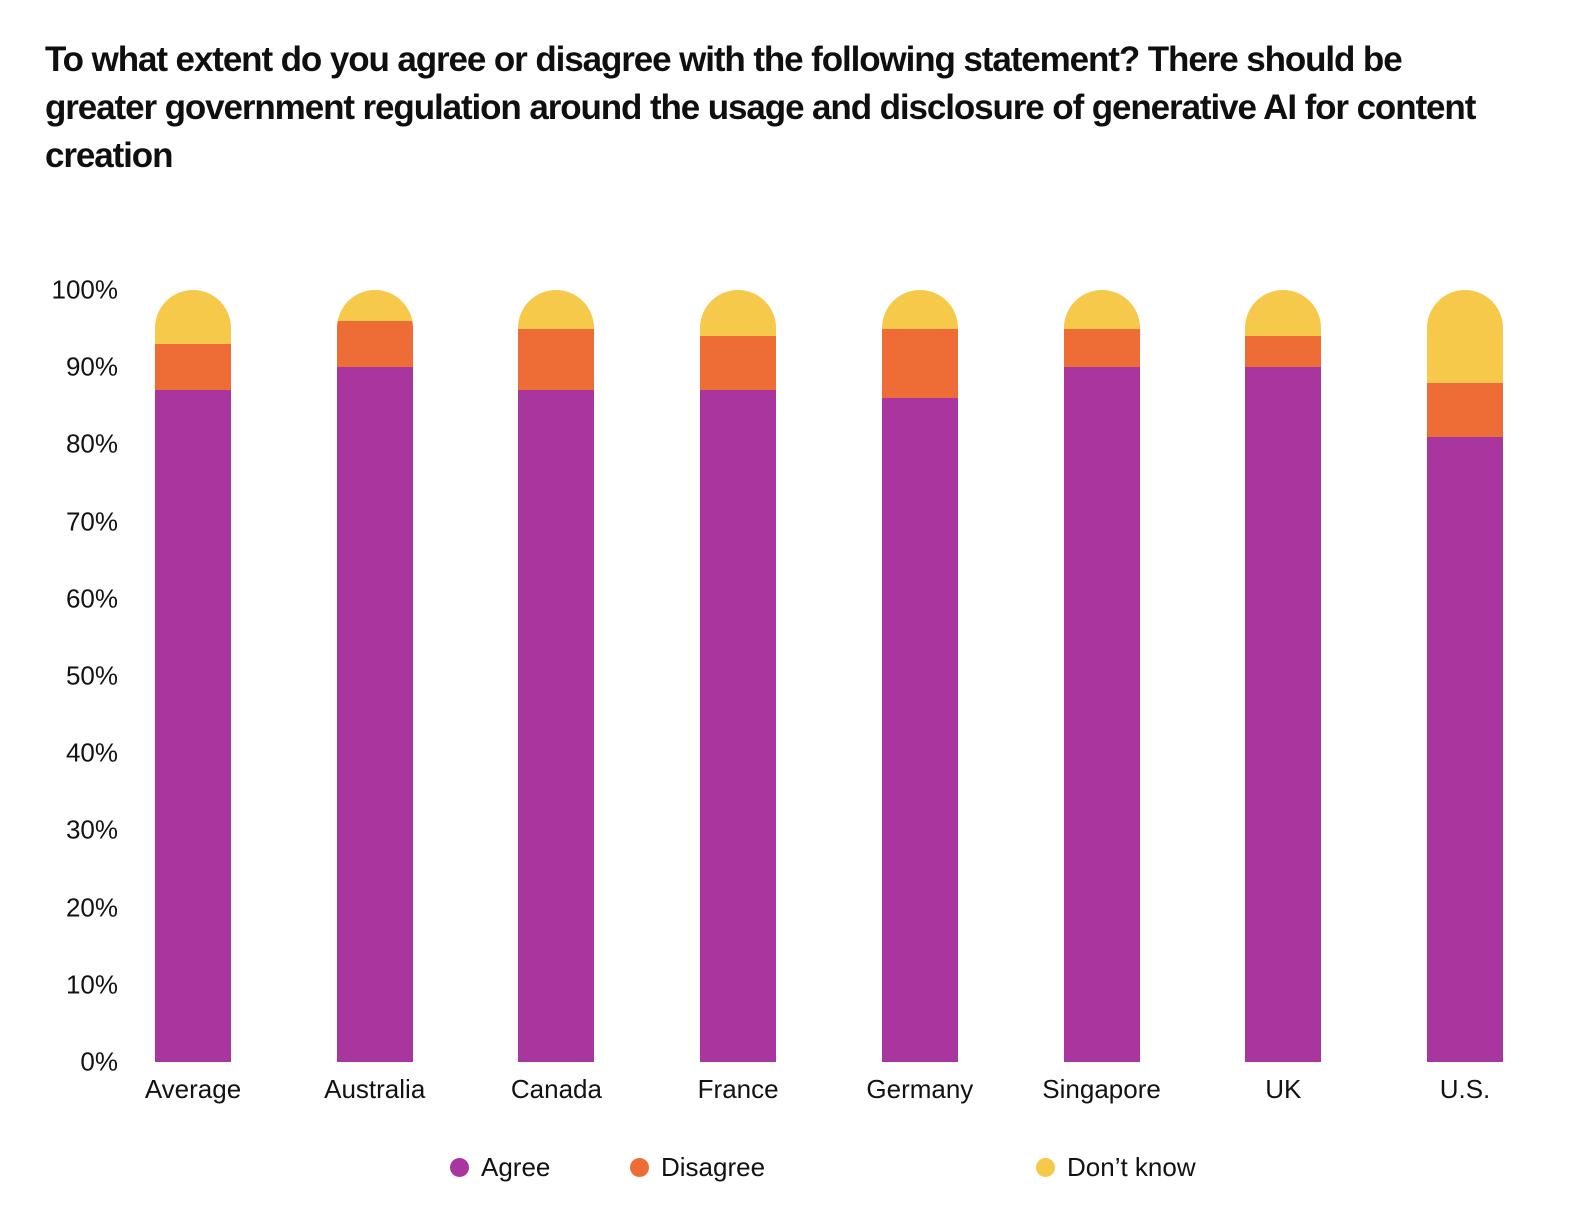 The image size is (1580, 1212). What do you see at coordinates (91, 443) in the screenshot?
I see `y-tick-label-80: 80%` at bounding box center [91, 443].